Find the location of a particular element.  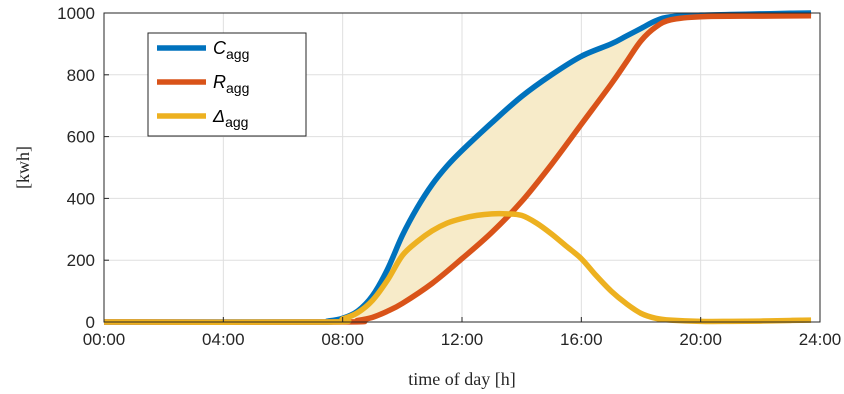

legend-entry: Ragg is located at coordinates (231, 84).